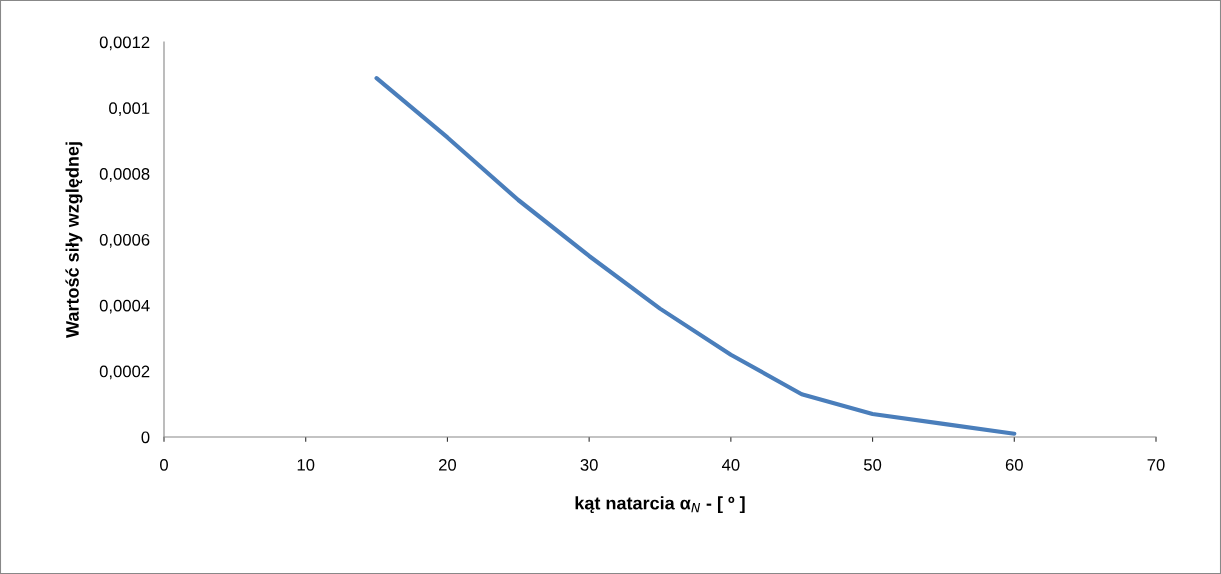  What do you see at coordinates (589, 464) in the screenshot?
I see `x-tick-label: 30` at bounding box center [589, 464].